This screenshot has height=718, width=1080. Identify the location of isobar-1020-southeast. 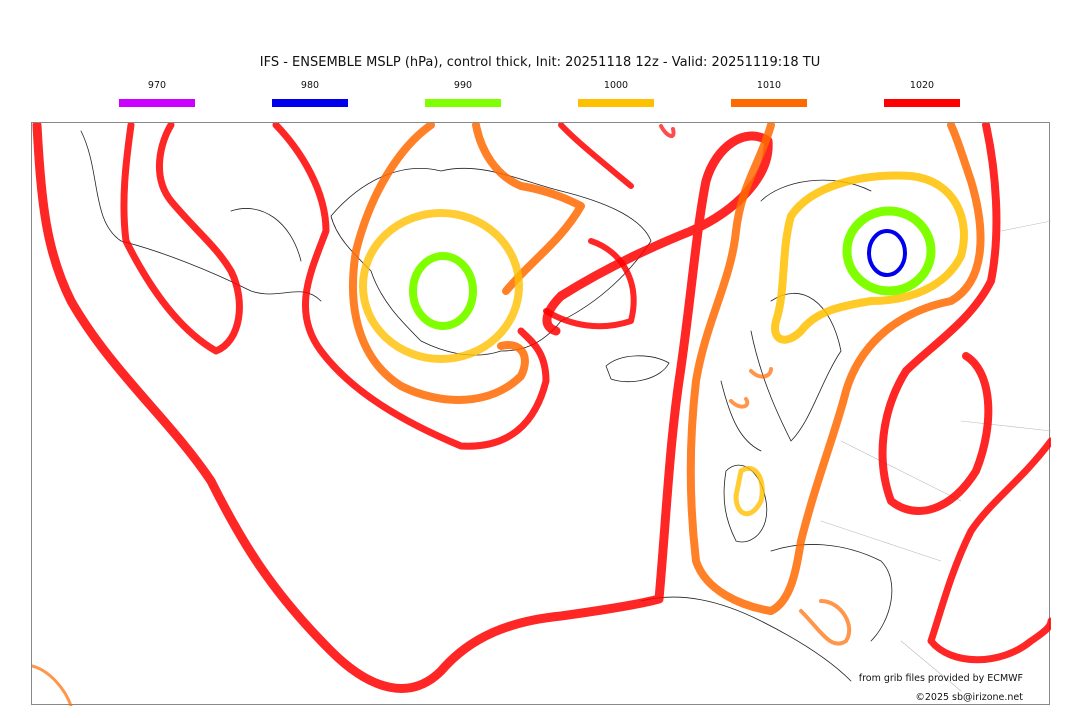
(991, 550).